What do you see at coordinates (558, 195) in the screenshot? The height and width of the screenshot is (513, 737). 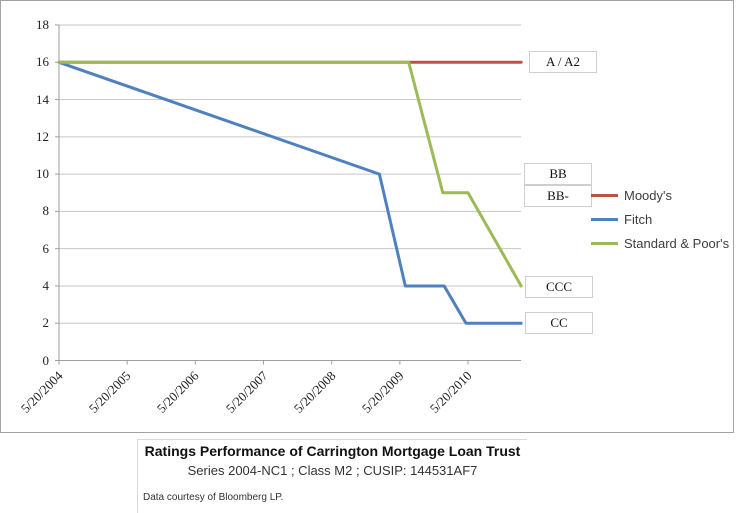 I see `rating-annotation-bb-: BB-` at bounding box center [558, 195].